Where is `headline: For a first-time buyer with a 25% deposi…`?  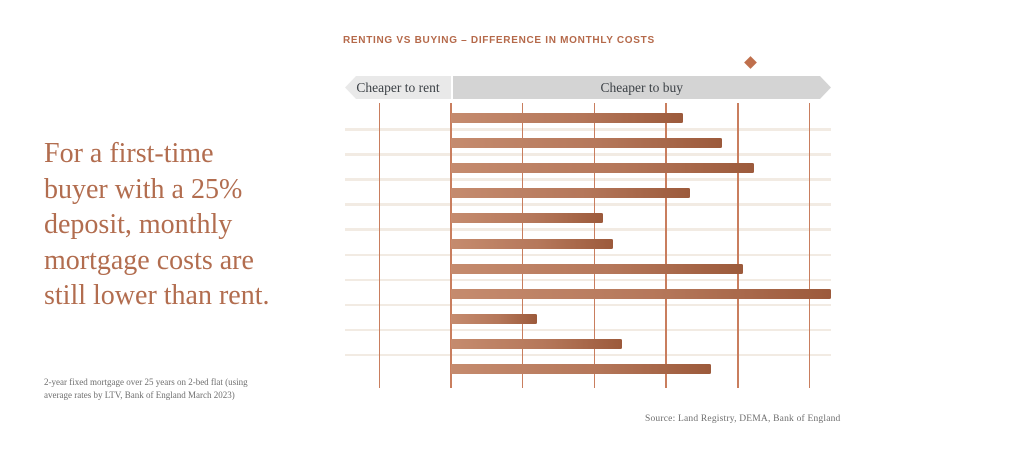
headline: For a first-time buyer with a 25% deposi… is located at coordinates (179, 225).